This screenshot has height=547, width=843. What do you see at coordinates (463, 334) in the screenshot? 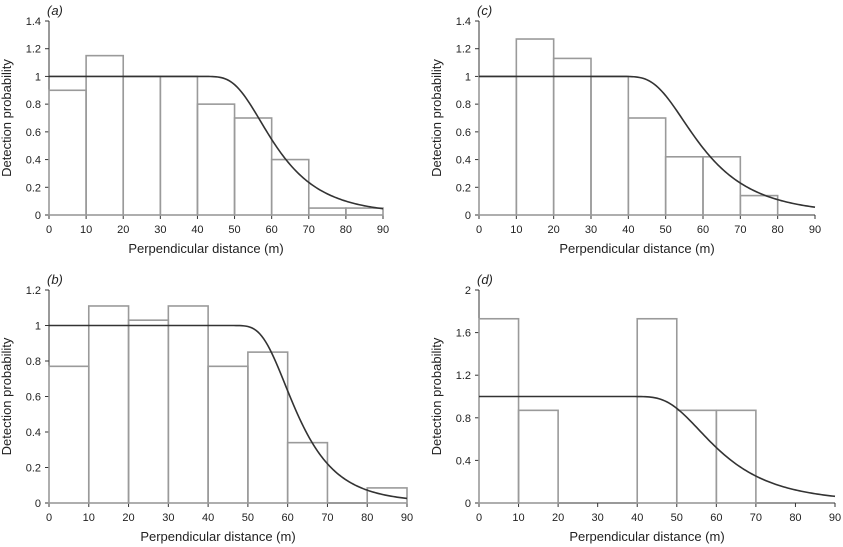
I see `y-tick-label: 1.6` at bounding box center [463, 334].